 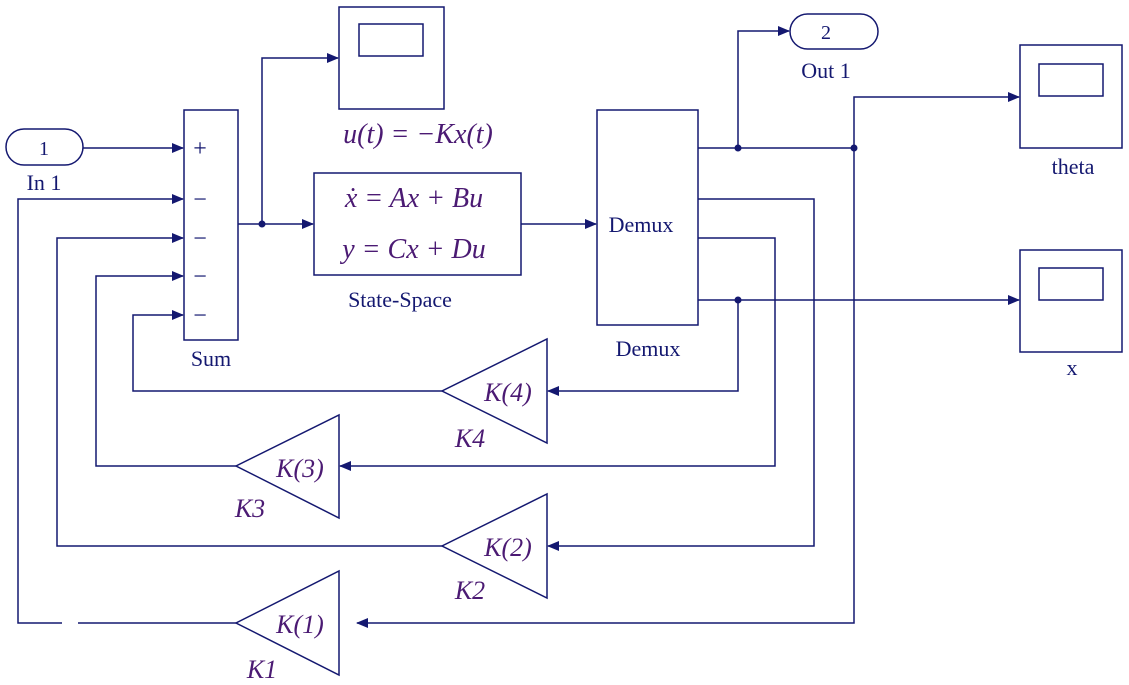 What do you see at coordinates (200, 277) in the screenshot?
I see `sum-sign-4: −` at bounding box center [200, 277].